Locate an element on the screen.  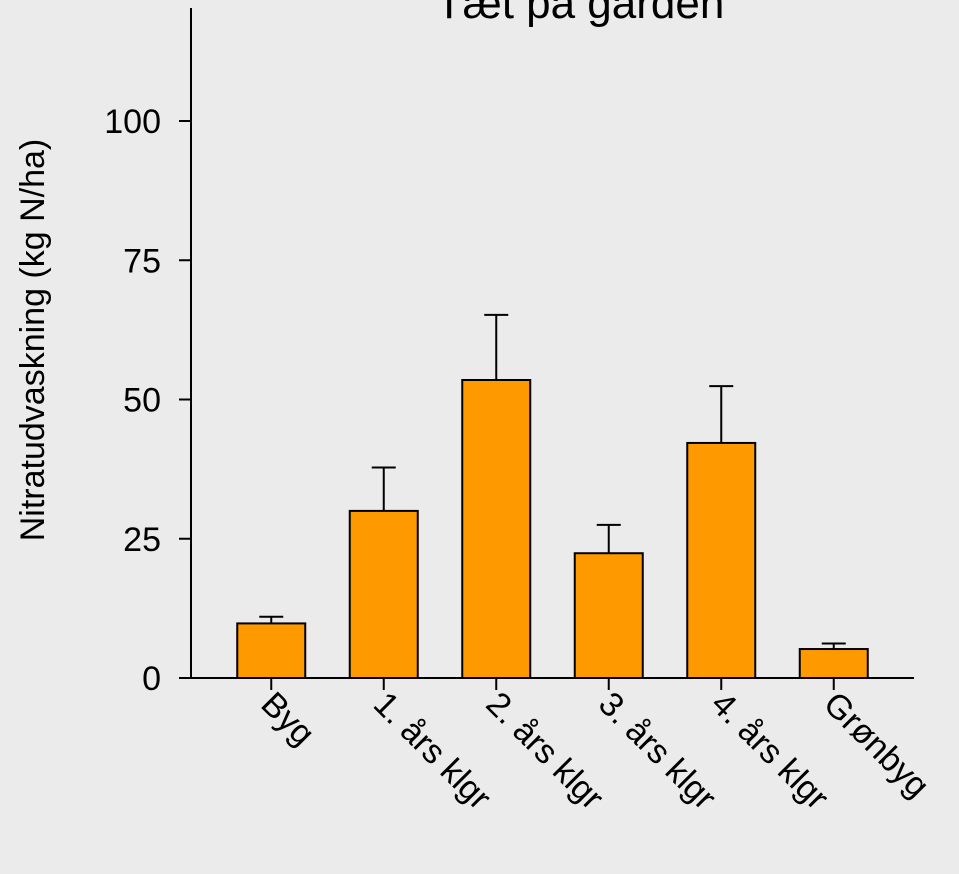
y-tick-label: 100 is located at coordinates (132, 122).